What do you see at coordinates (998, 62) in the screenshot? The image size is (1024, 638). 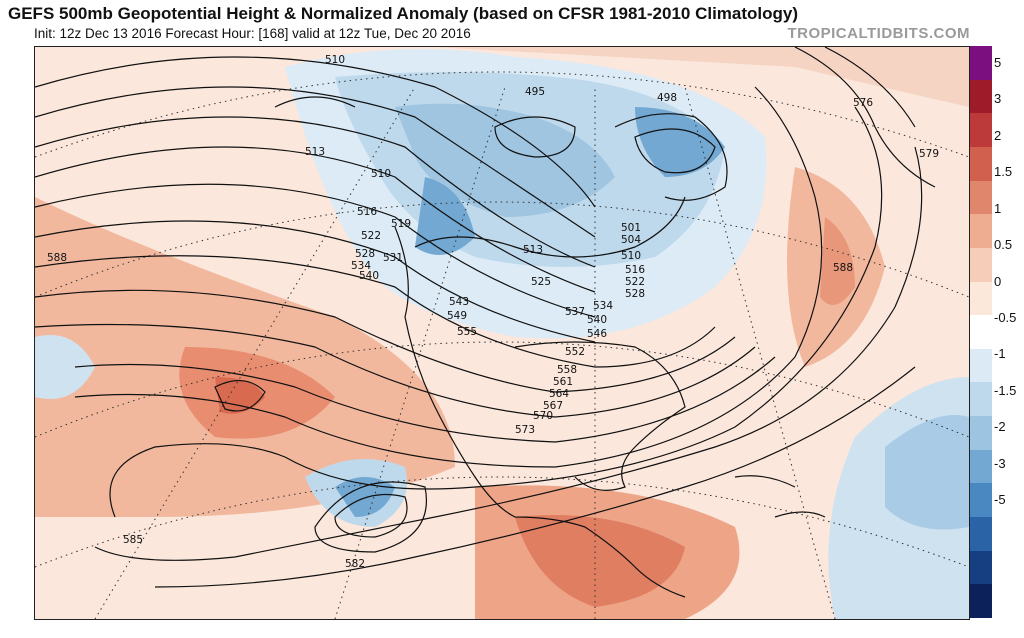 I see `colorbar-tick-label: 5` at bounding box center [998, 62].